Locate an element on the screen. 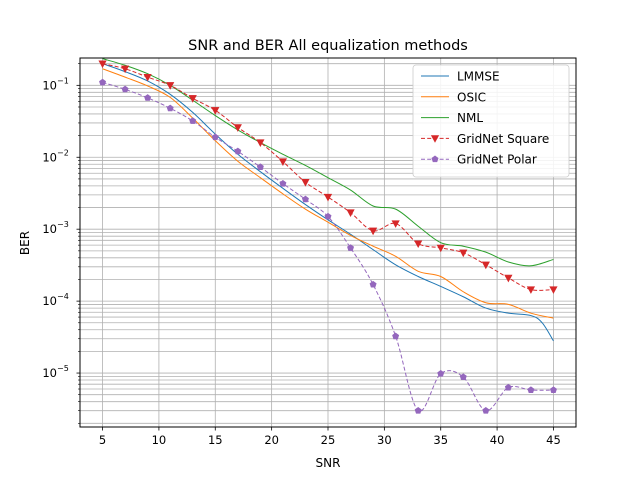 This screenshot has height=484, width=640. x-tick-label: 10 is located at coordinates (159, 440).